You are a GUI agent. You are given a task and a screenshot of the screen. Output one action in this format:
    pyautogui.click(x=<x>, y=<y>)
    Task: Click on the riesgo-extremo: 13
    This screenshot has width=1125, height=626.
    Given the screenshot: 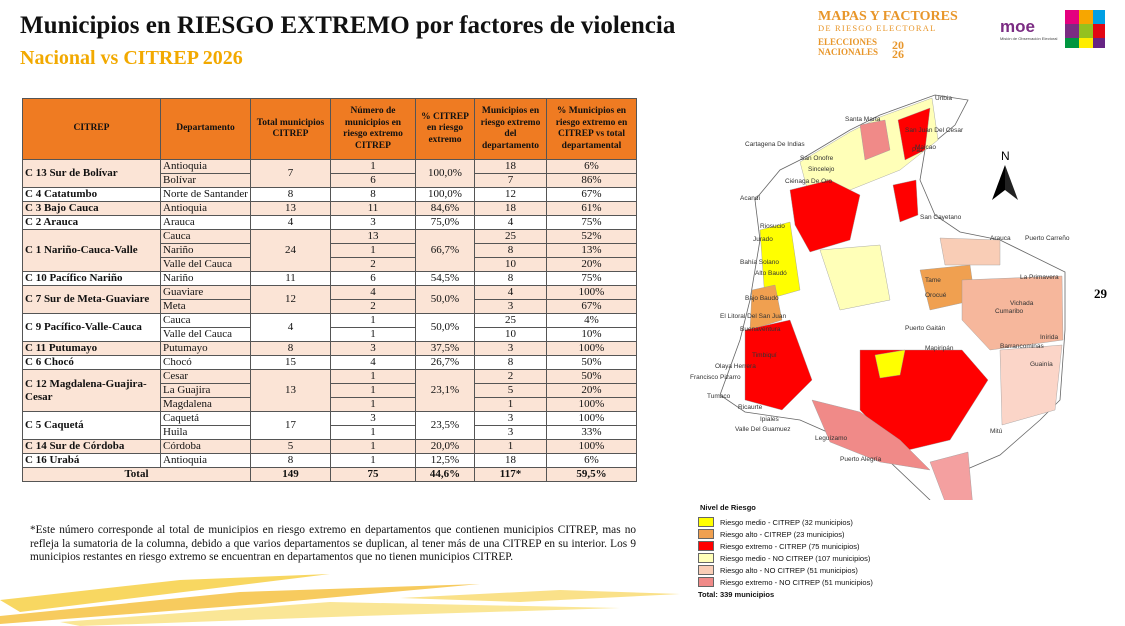 What is the action you would take?
    pyautogui.click(x=373, y=236)
    